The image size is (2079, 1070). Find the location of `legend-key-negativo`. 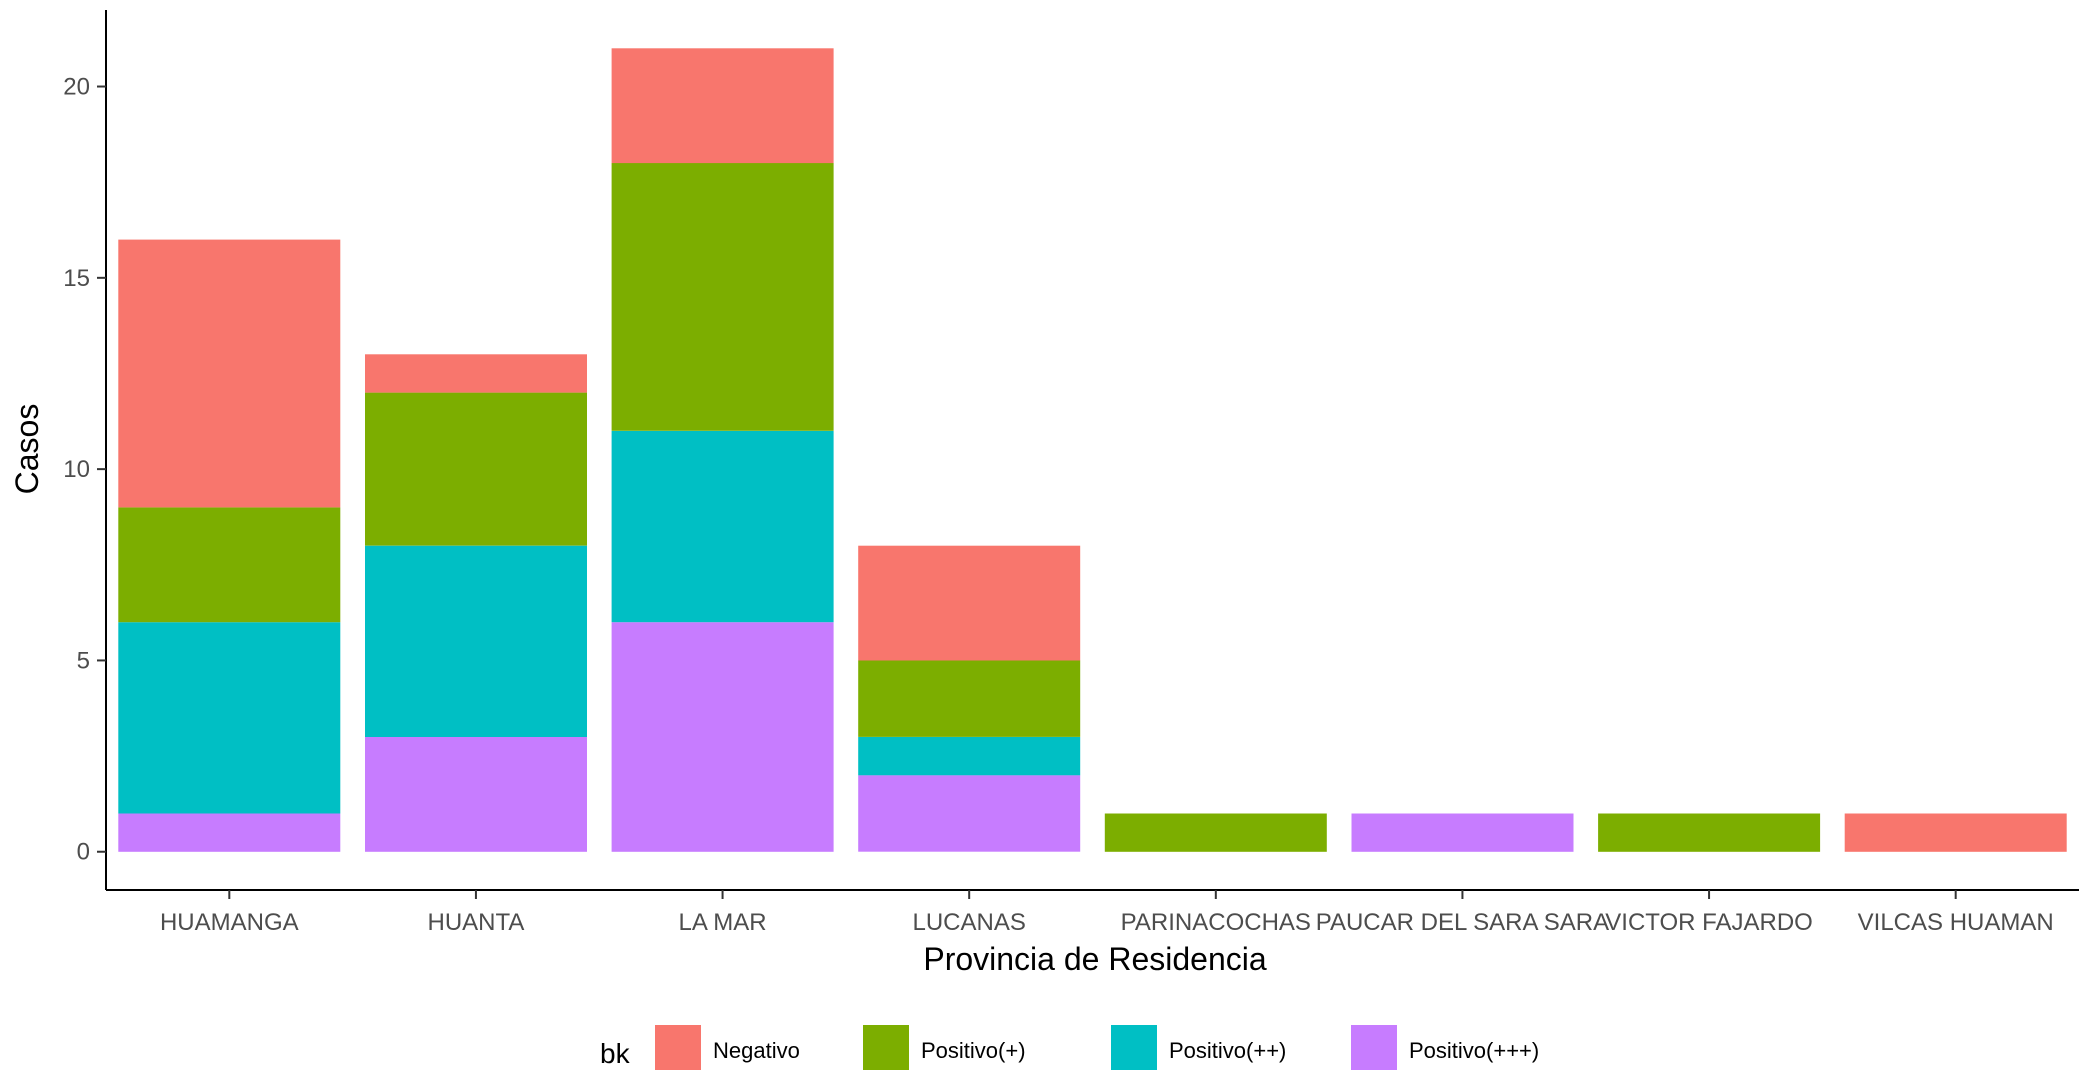

legend-key-negativo is located at coordinates (678, 1047).